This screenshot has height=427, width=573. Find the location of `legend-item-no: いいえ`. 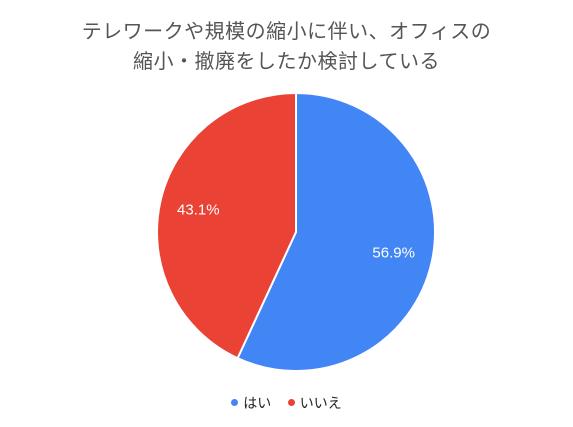

legend-item-no: いいえ is located at coordinates (314, 403).